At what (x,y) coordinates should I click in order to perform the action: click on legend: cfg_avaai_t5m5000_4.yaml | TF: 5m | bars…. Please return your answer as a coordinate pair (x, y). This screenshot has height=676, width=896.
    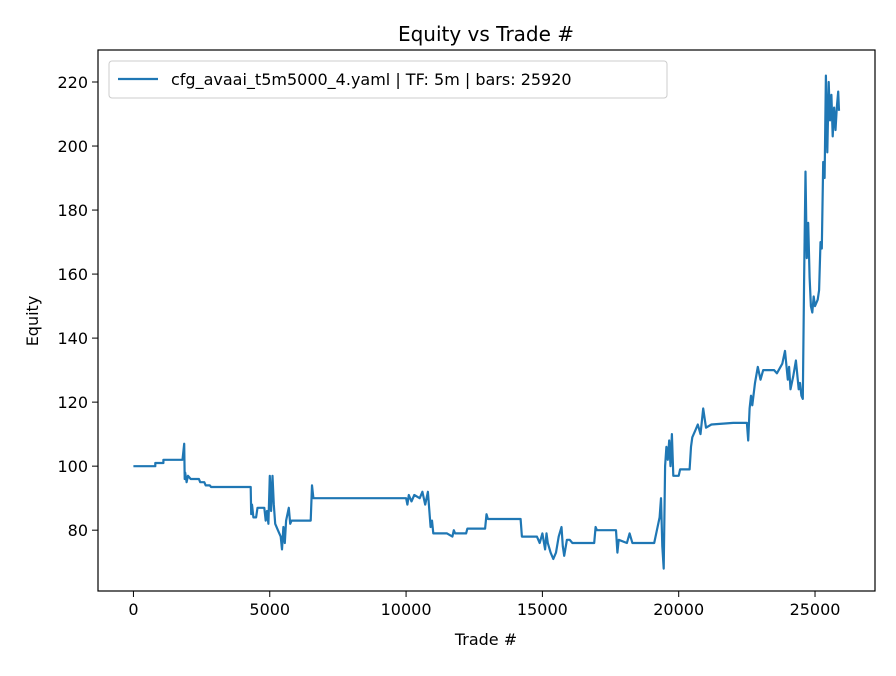
    Looking at the image, I should click on (388, 79).